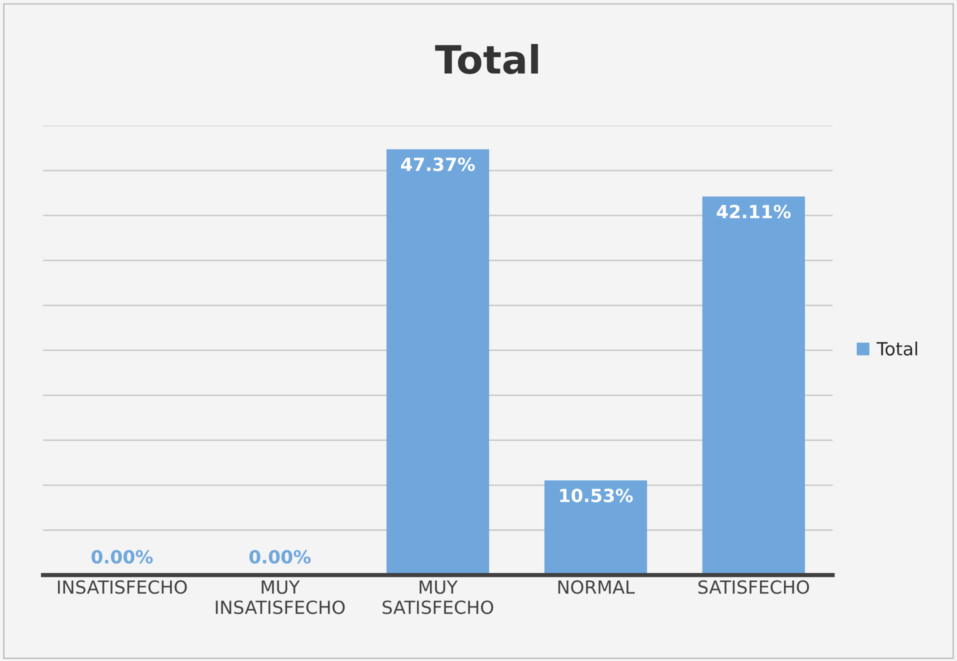 The width and height of the screenshot is (957, 661). Describe the element at coordinates (122, 587) in the screenshot. I see `x-tick-label: INSATISFECHO` at that location.